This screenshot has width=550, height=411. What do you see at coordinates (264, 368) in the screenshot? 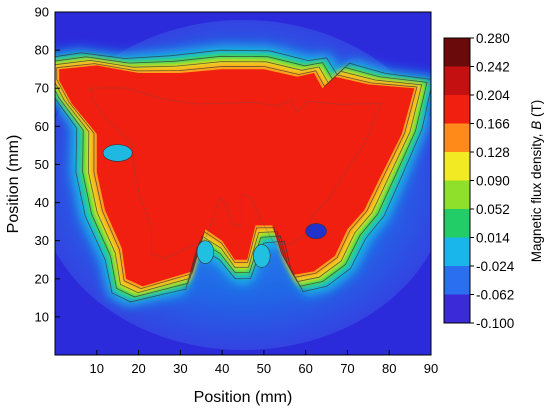
I see `x-tick-label: 50` at bounding box center [264, 368].